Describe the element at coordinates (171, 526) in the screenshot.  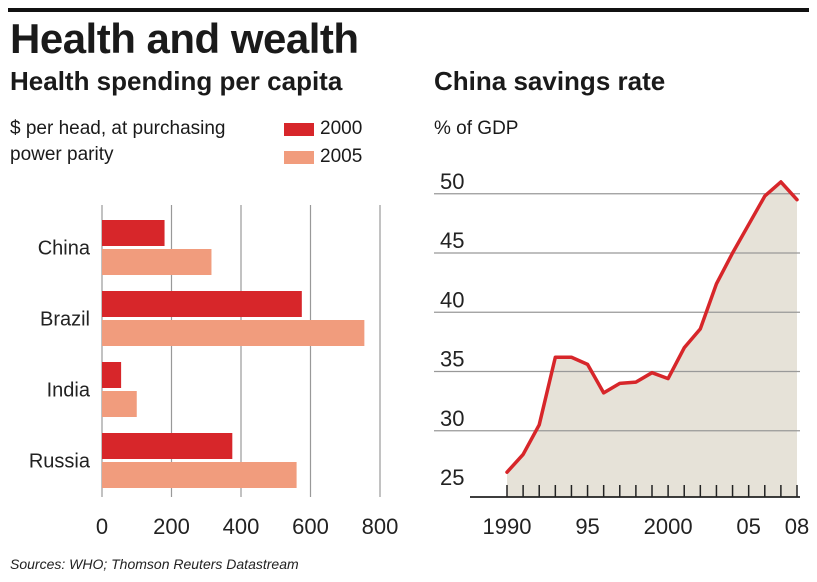
I see `x-tick-label: 200` at that location.